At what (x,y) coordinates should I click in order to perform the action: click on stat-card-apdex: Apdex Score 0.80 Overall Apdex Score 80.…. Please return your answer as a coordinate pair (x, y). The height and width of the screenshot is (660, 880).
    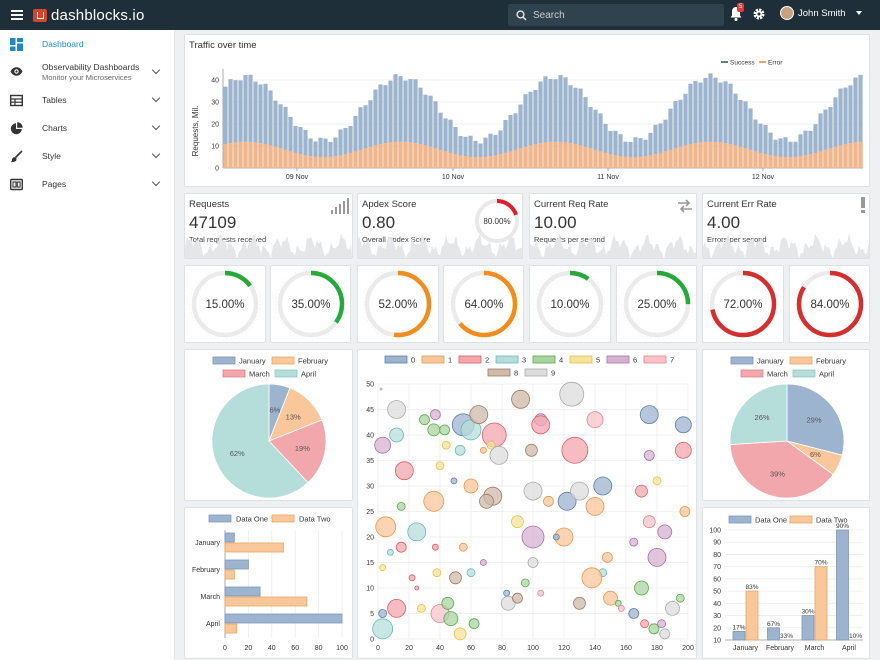
    Looking at the image, I should click on (440, 226).